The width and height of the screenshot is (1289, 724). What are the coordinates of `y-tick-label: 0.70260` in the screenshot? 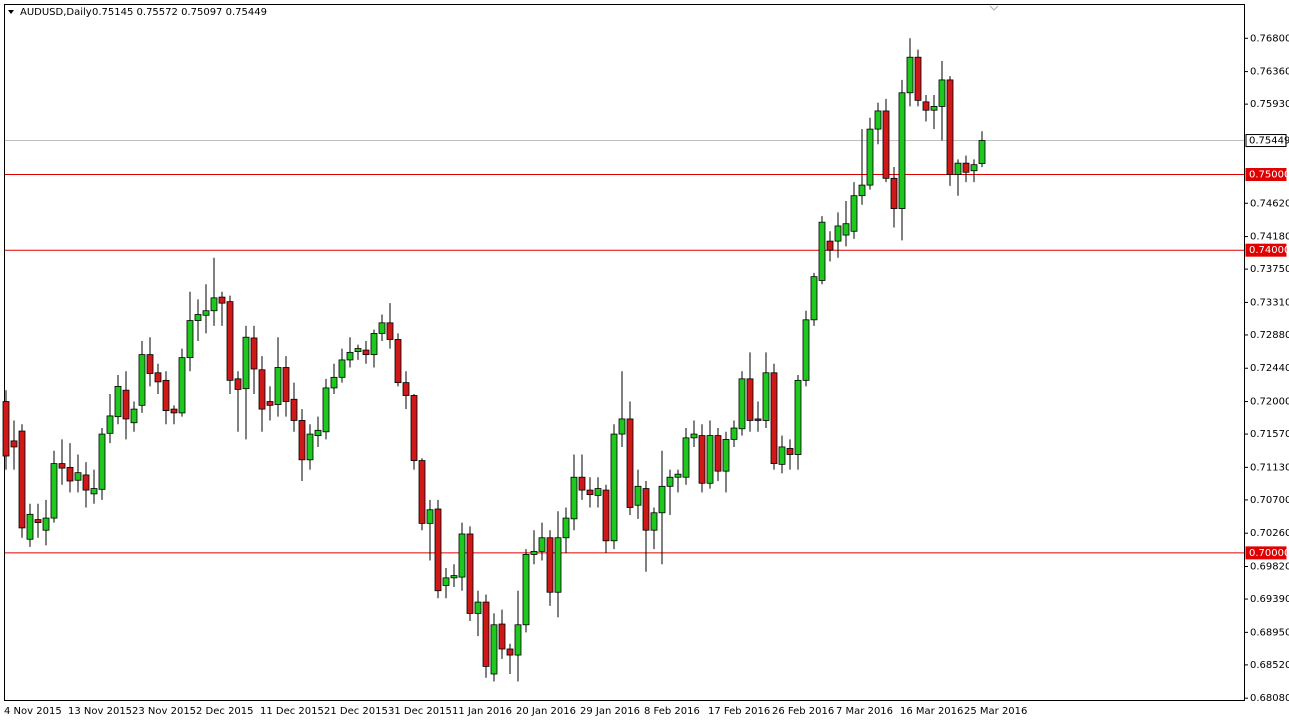 It's located at (1269, 533).